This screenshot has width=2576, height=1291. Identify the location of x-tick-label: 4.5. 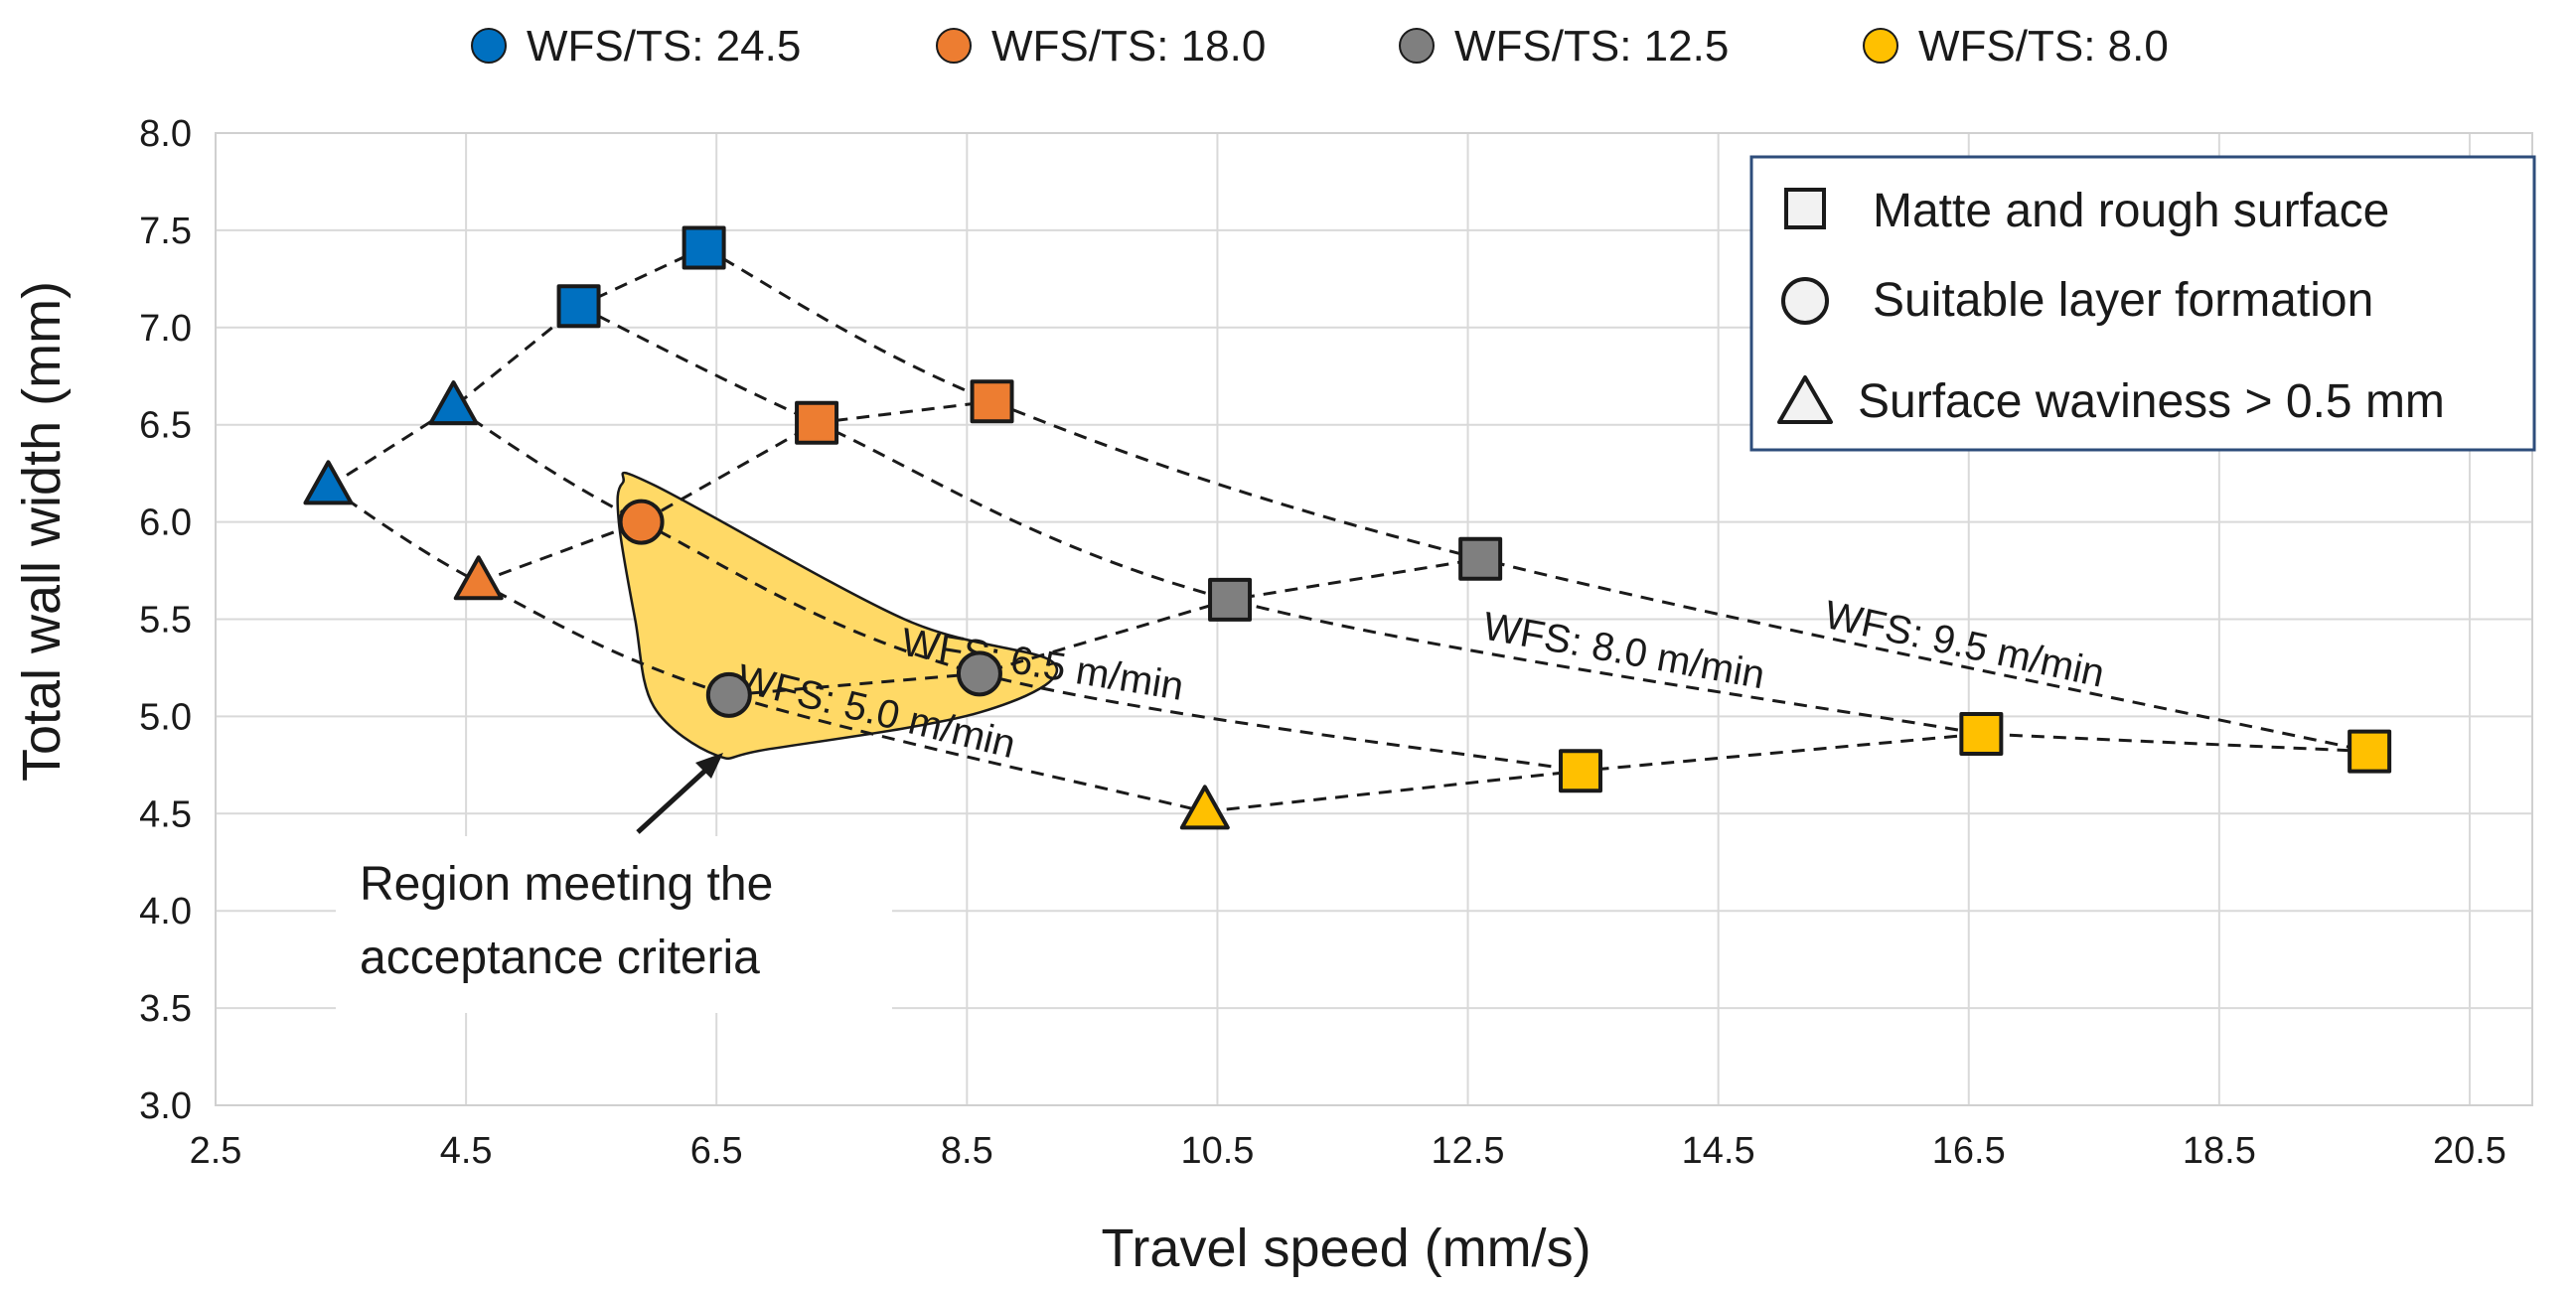
(466, 1151).